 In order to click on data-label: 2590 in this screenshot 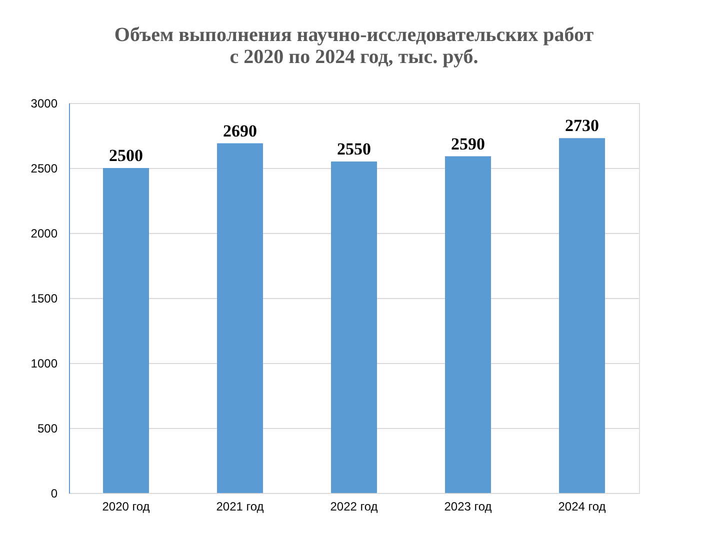, I will do `click(468, 144)`.